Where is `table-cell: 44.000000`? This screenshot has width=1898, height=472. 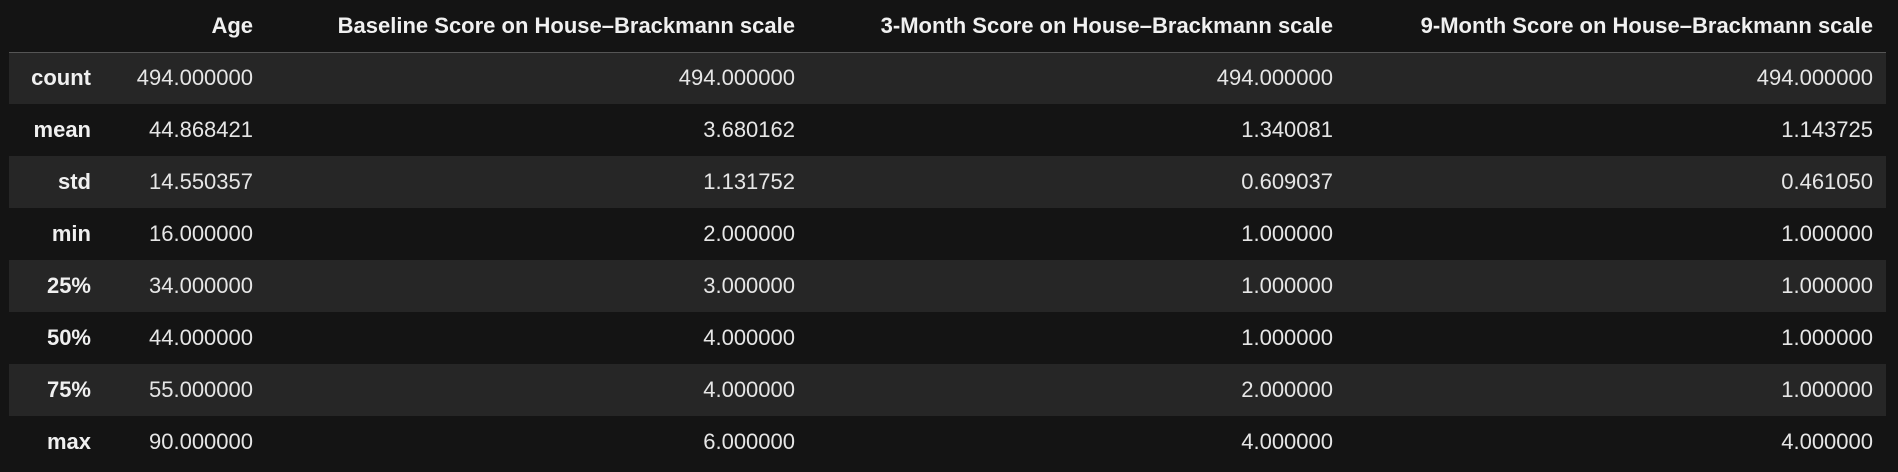
table-cell: 44.000000 is located at coordinates (201, 337).